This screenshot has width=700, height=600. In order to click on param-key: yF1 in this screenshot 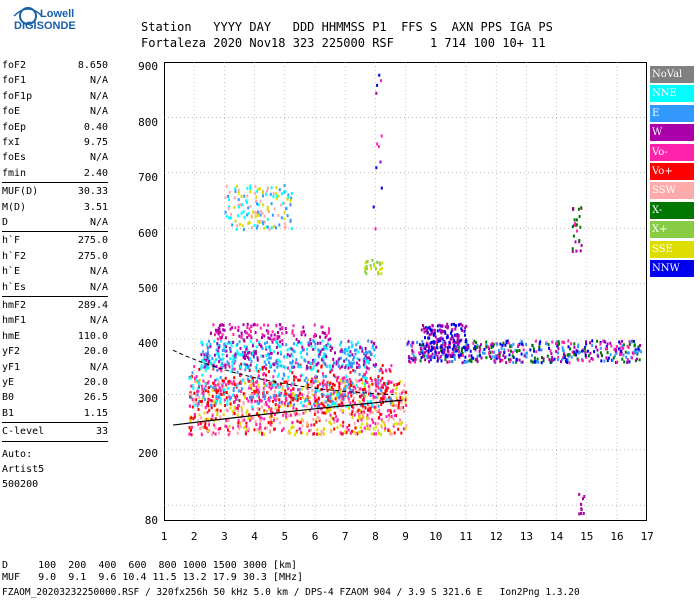, I will do `click(11, 367)`.